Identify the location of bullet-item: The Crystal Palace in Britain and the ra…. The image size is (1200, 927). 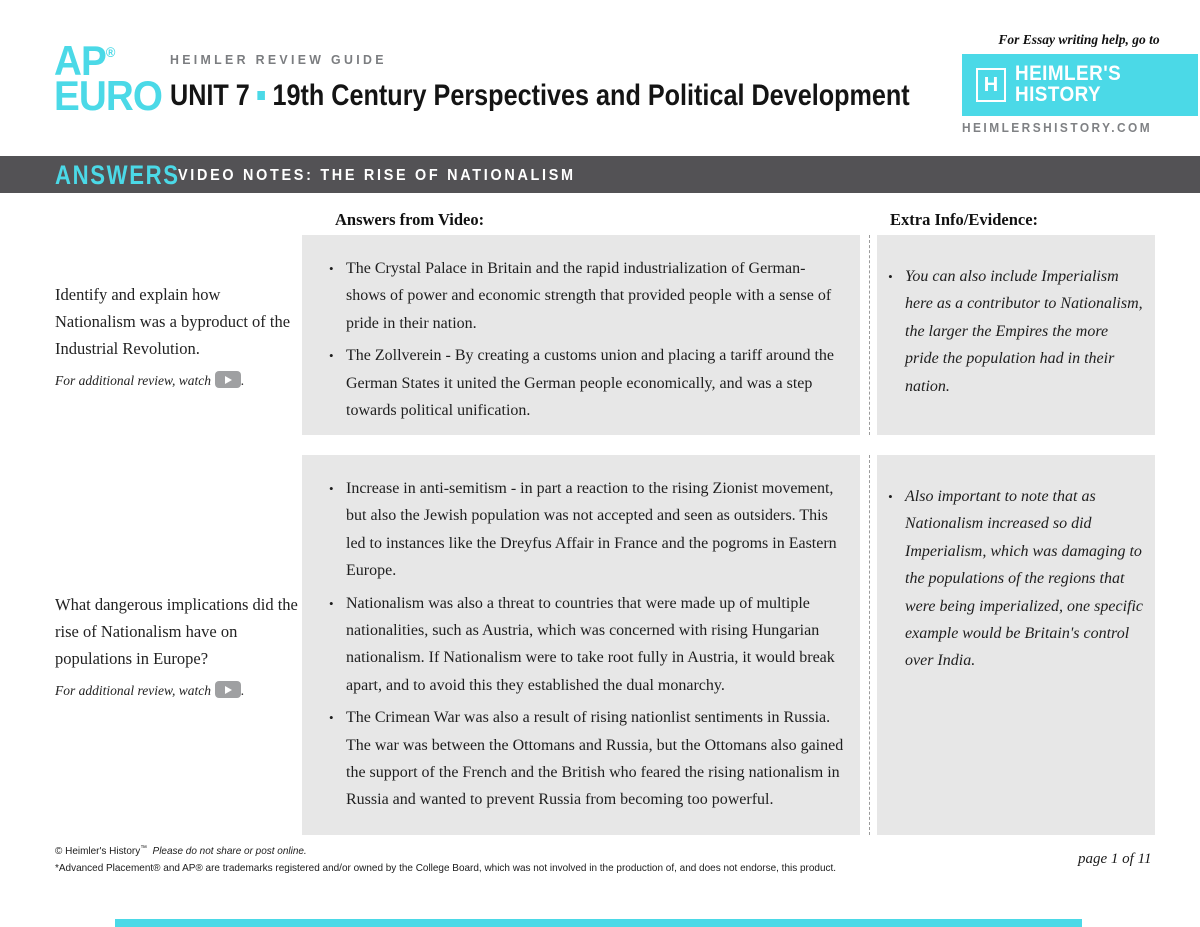
(587, 296).